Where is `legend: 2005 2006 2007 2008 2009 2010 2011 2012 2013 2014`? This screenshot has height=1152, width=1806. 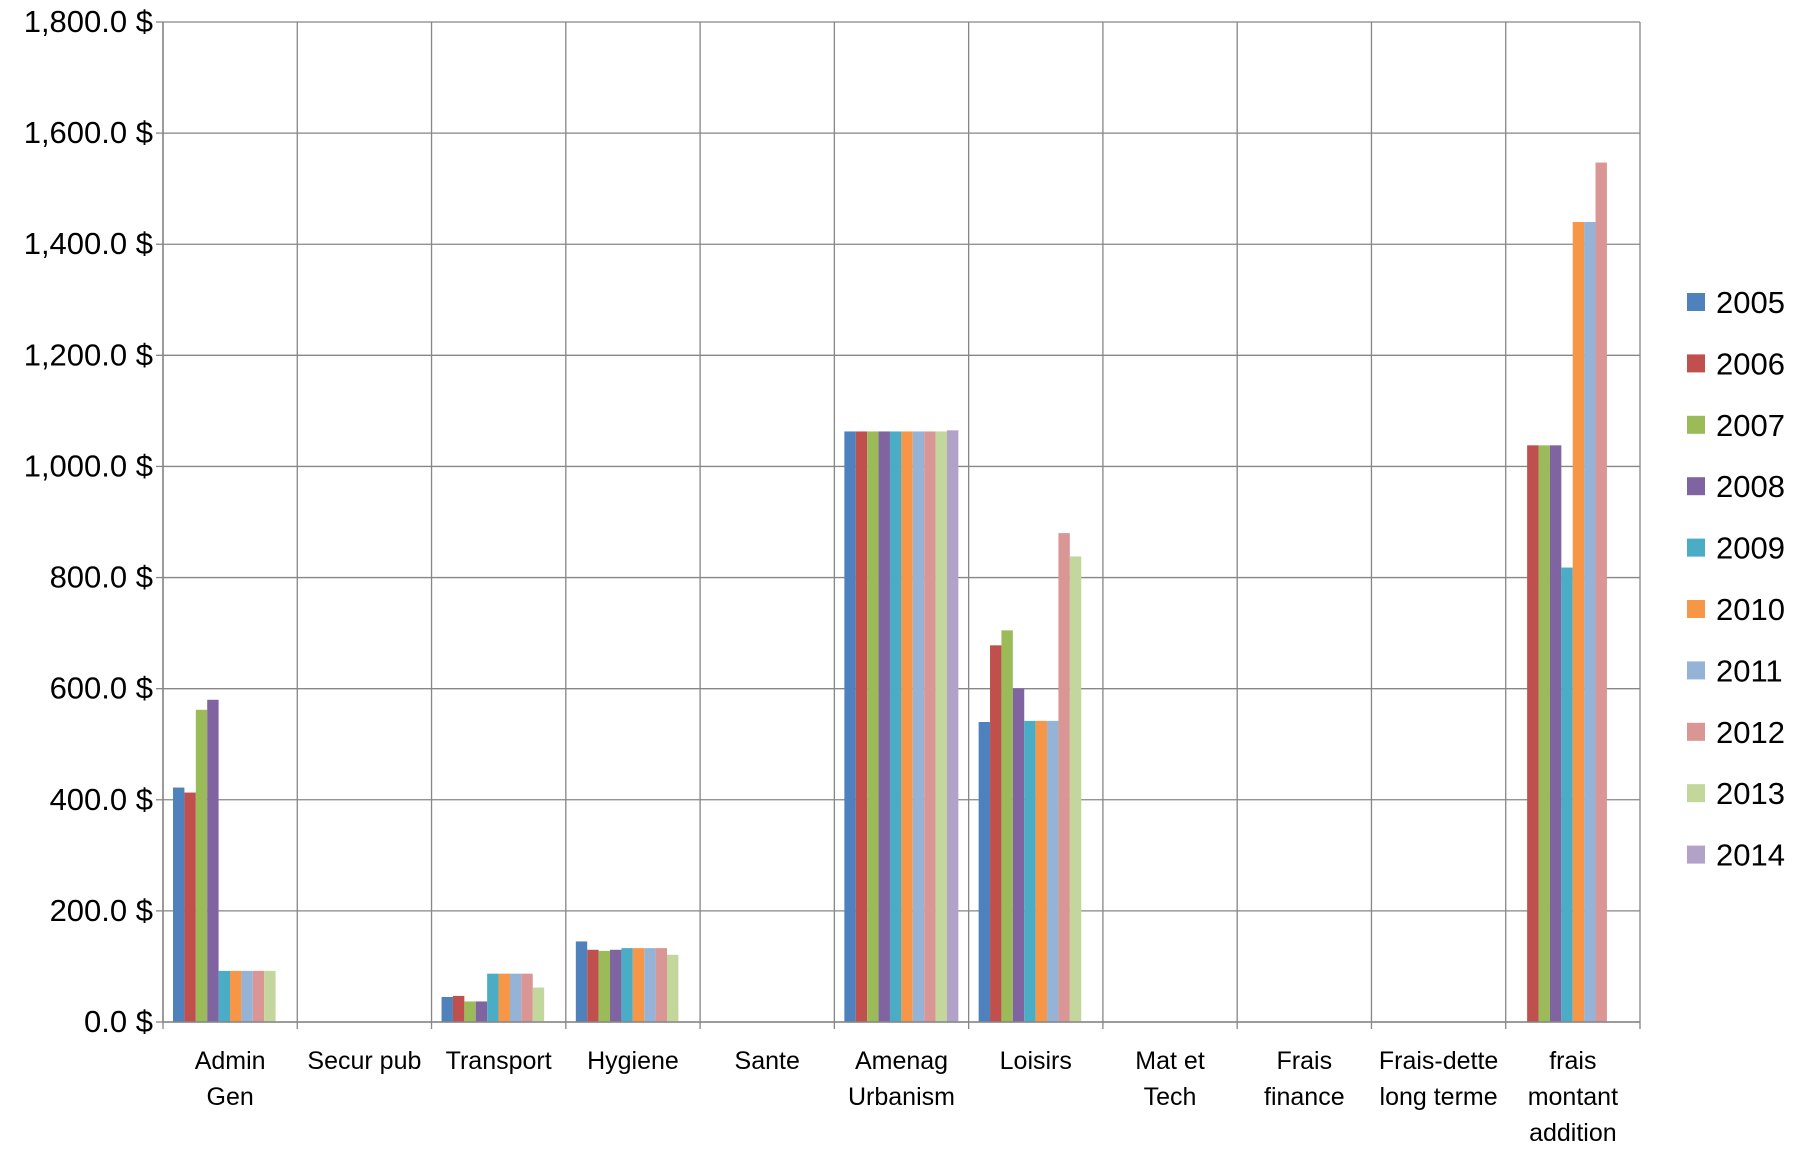 legend: 2005 2006 2007 2008 2009 2010 2011 2012 2013 2014 is located at coordinates (1736, 579).